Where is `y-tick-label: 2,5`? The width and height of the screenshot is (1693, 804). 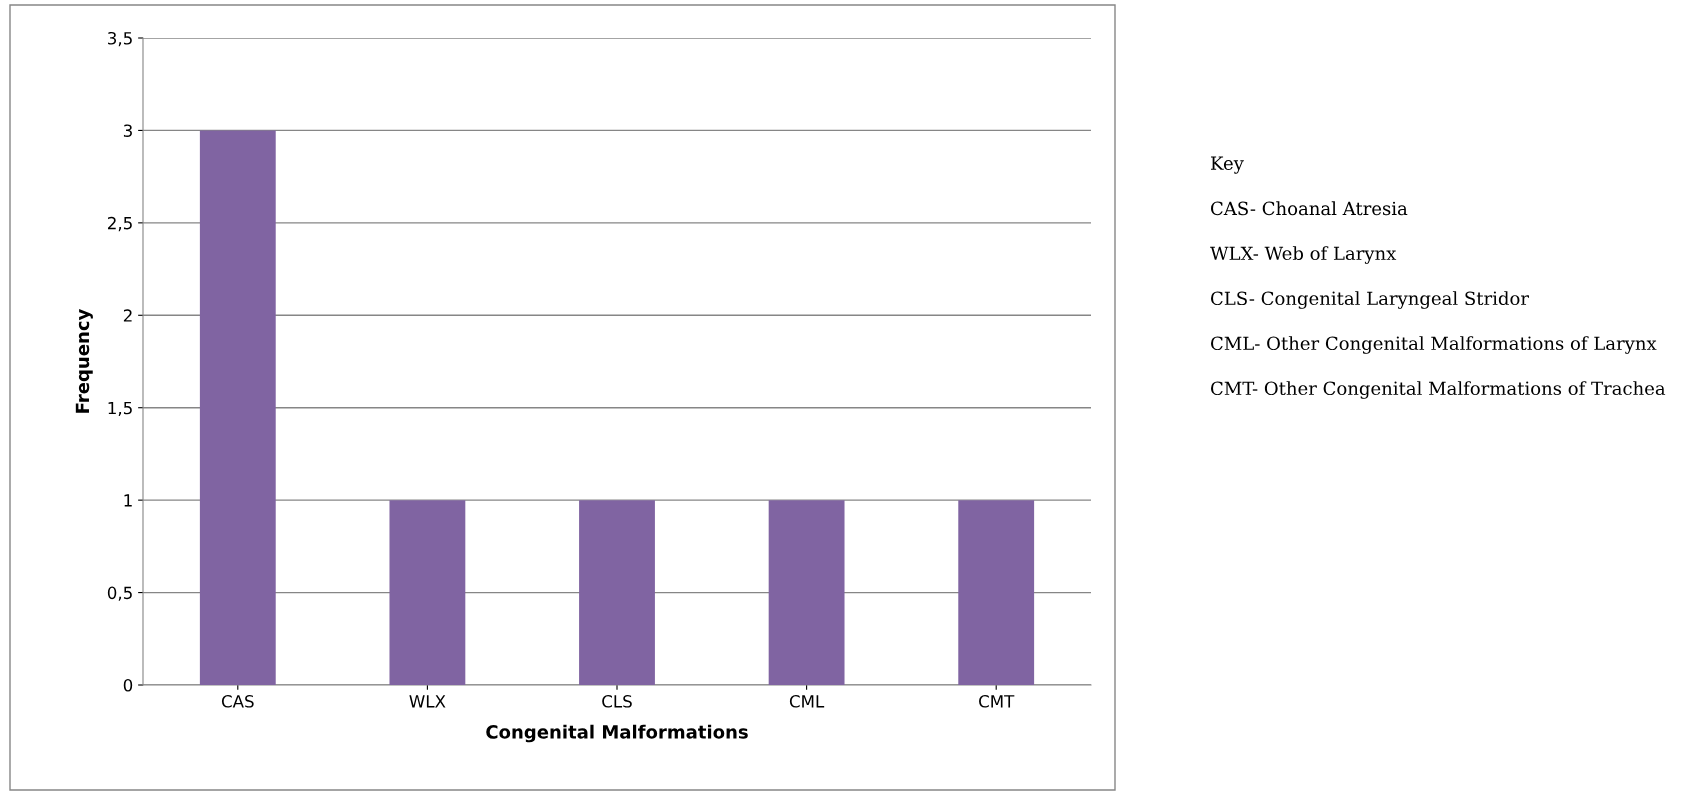 y-tick-label: 2,5 is located at coordinates (119, 224).